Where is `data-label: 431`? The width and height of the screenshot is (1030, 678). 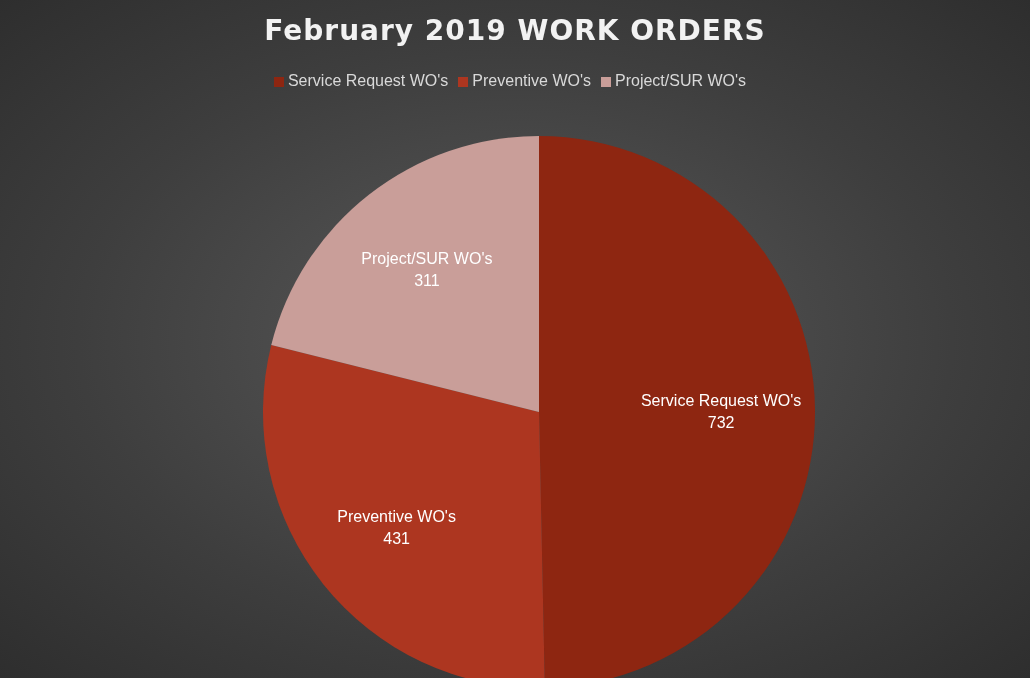
data-label: 431 is located at coordinates (397, 538).